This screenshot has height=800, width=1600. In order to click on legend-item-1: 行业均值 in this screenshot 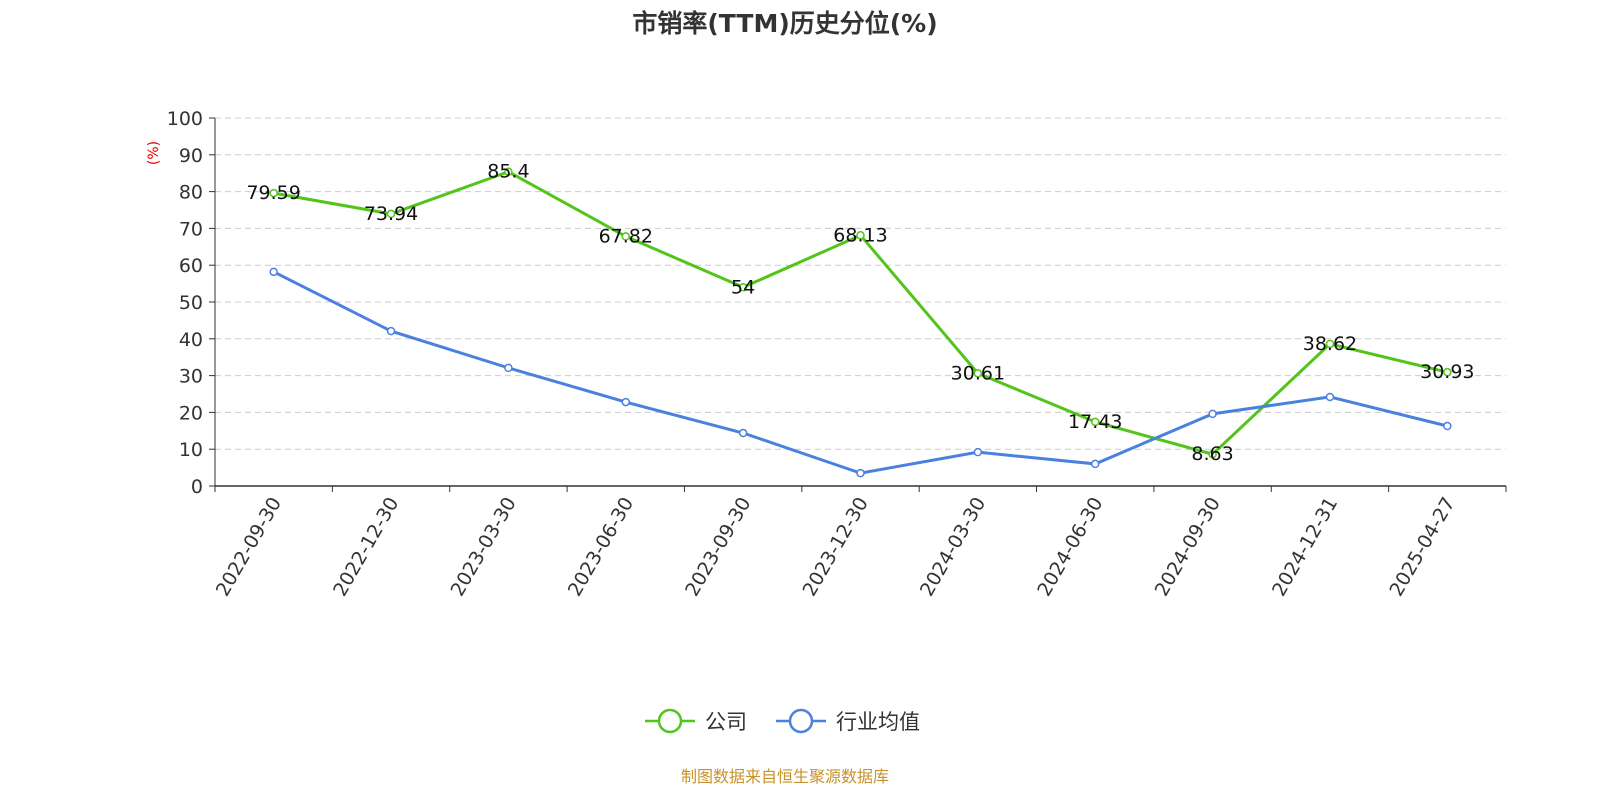, I will do `click(848, 721)`.